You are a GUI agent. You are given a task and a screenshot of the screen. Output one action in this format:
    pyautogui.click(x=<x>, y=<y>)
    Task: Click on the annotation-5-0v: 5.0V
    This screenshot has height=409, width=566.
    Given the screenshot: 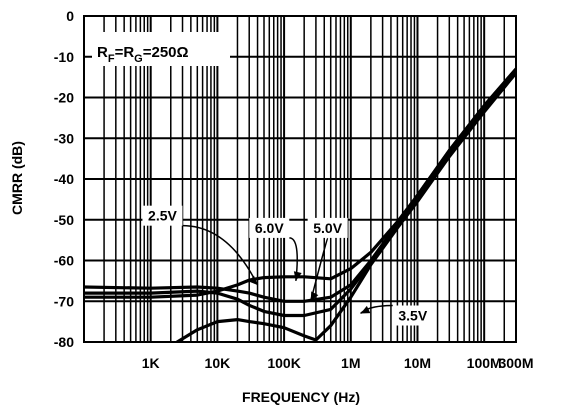 What is the action you would take?
    pyautogui.click(x=327, y=259)
    